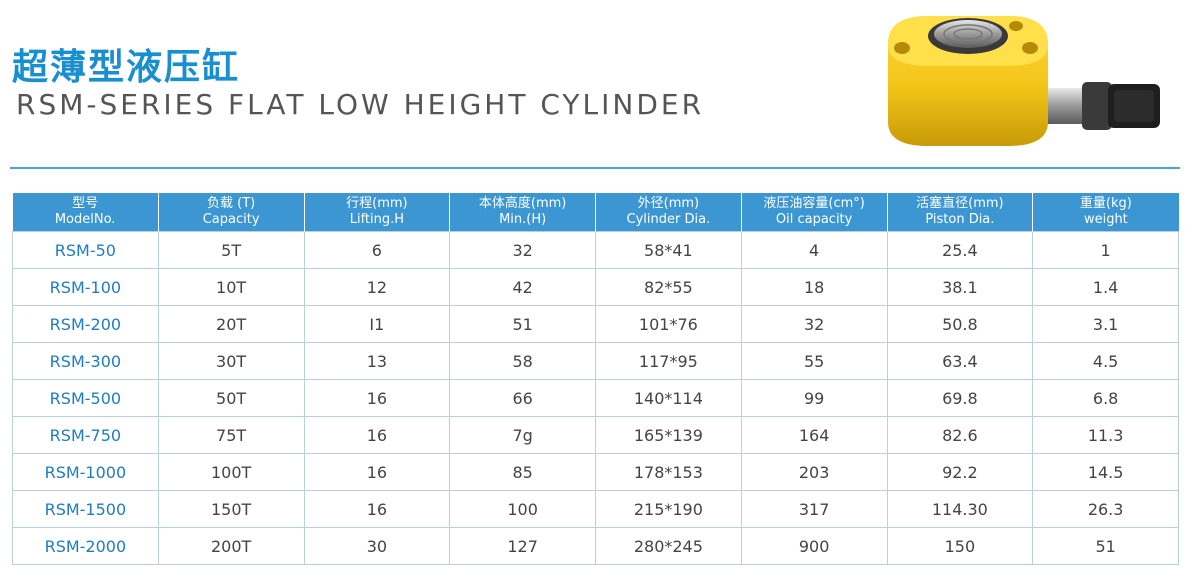  What do you see at coordinates (814, 361) in the screenshot?
I see `table-cell: 55` at bounding box center [814, 361].